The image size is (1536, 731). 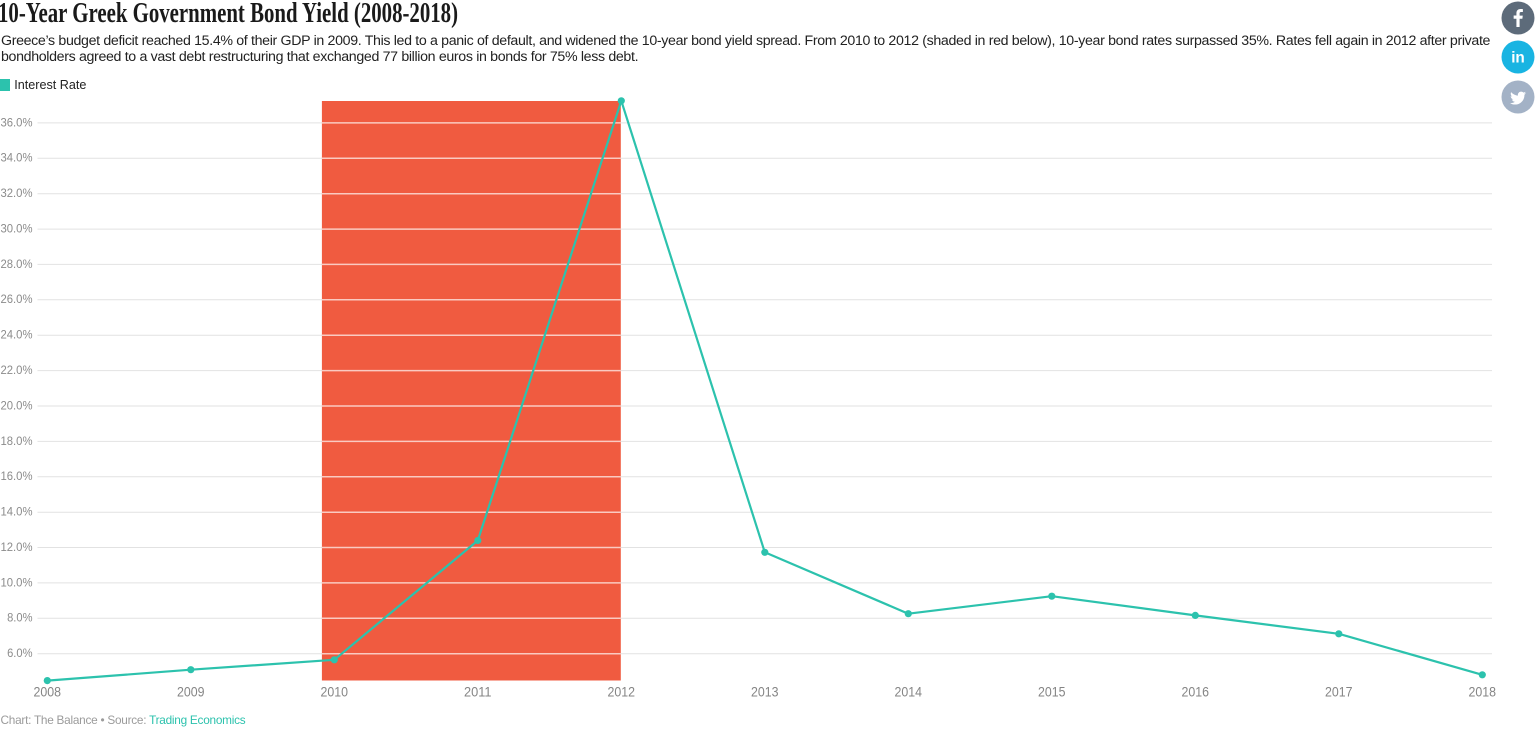 What do you see at coordinates (17, 264) in the screenshot?
I see `svg-text: 28.0%` at bounding box center [17, 264].